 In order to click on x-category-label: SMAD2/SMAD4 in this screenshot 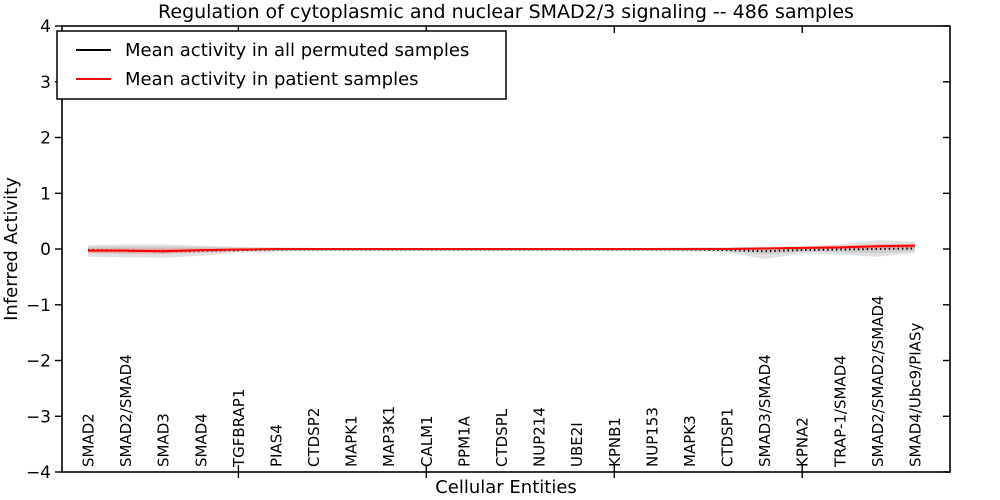, I will do `click(126, 410)`.